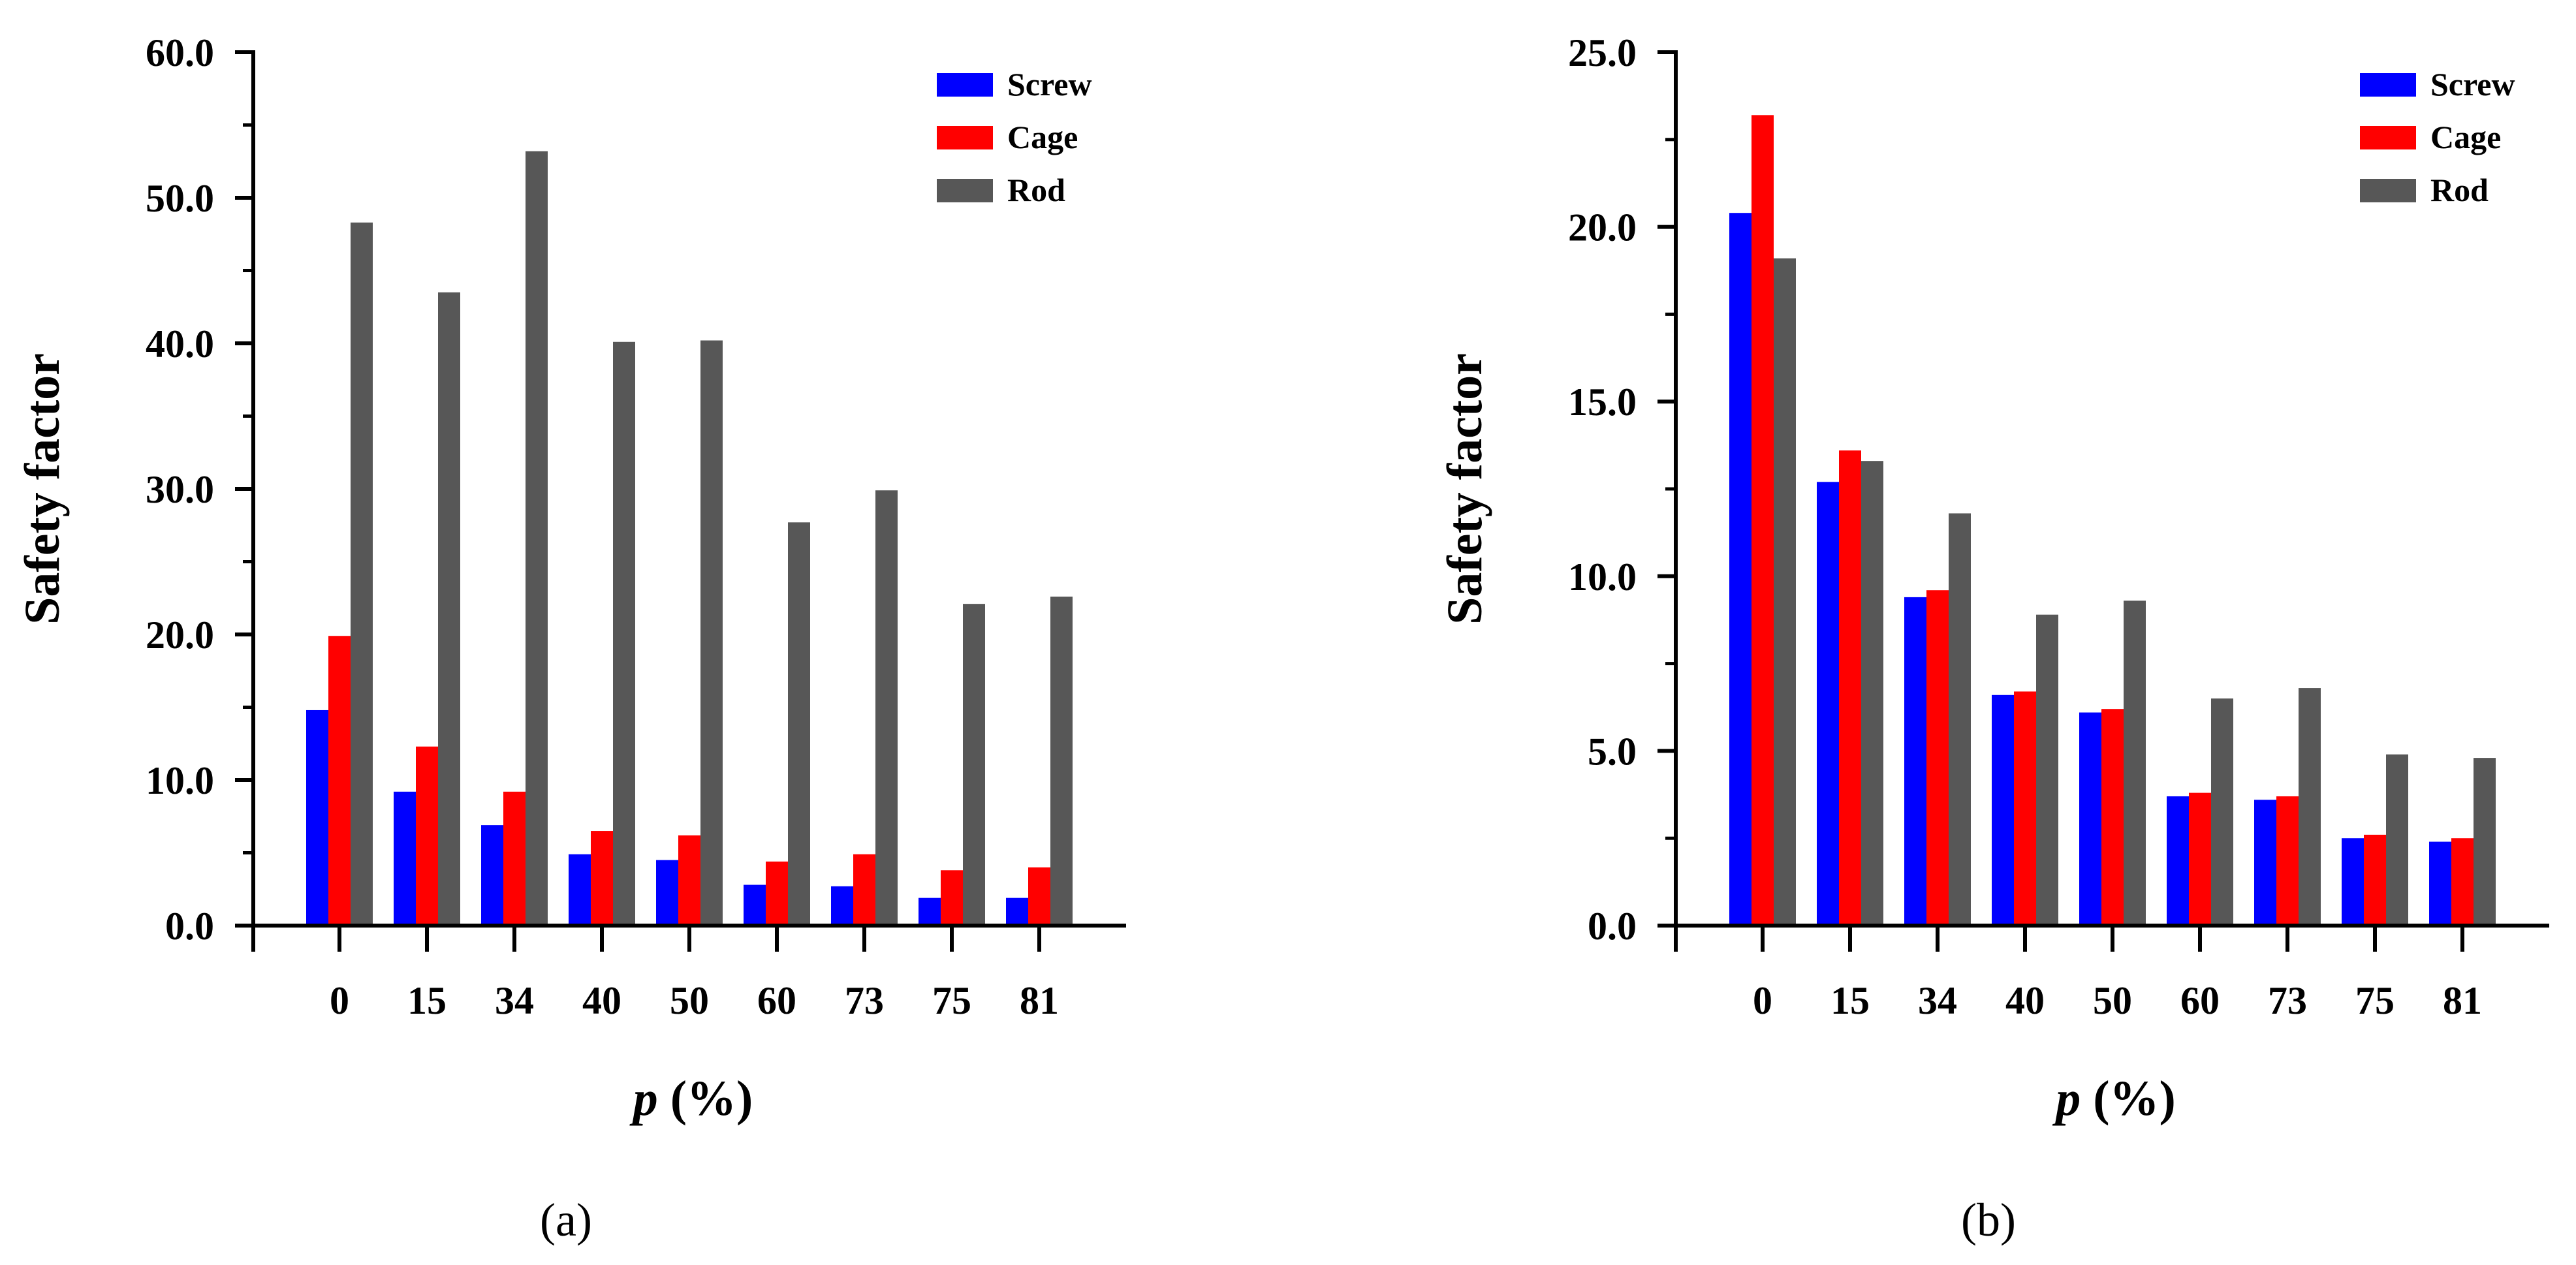  What do you see at coordinates (180, 344) in the screenshot?
I see `y-tick-label-40: 40.0` at bounding box center [180, 344].